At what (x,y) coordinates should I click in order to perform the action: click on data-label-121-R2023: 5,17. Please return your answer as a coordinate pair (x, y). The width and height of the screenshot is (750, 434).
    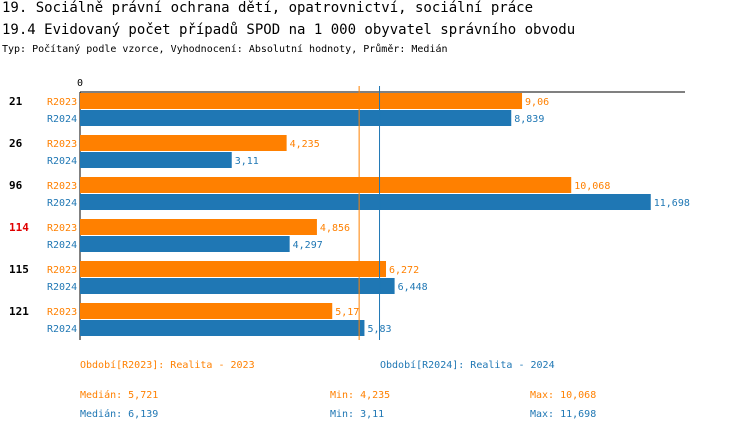
    Looking at the image, I should click on (347, 312).